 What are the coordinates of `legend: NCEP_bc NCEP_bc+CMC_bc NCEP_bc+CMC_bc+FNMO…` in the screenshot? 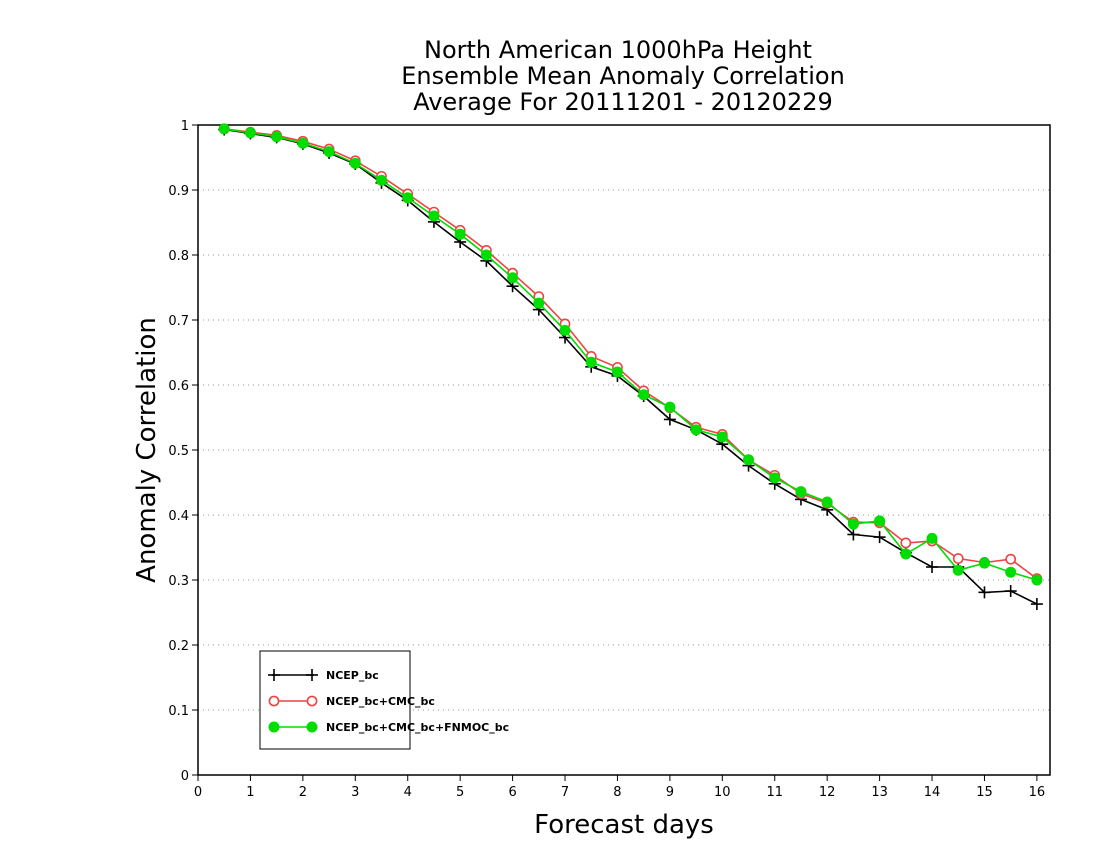 It's located at (384, 700).